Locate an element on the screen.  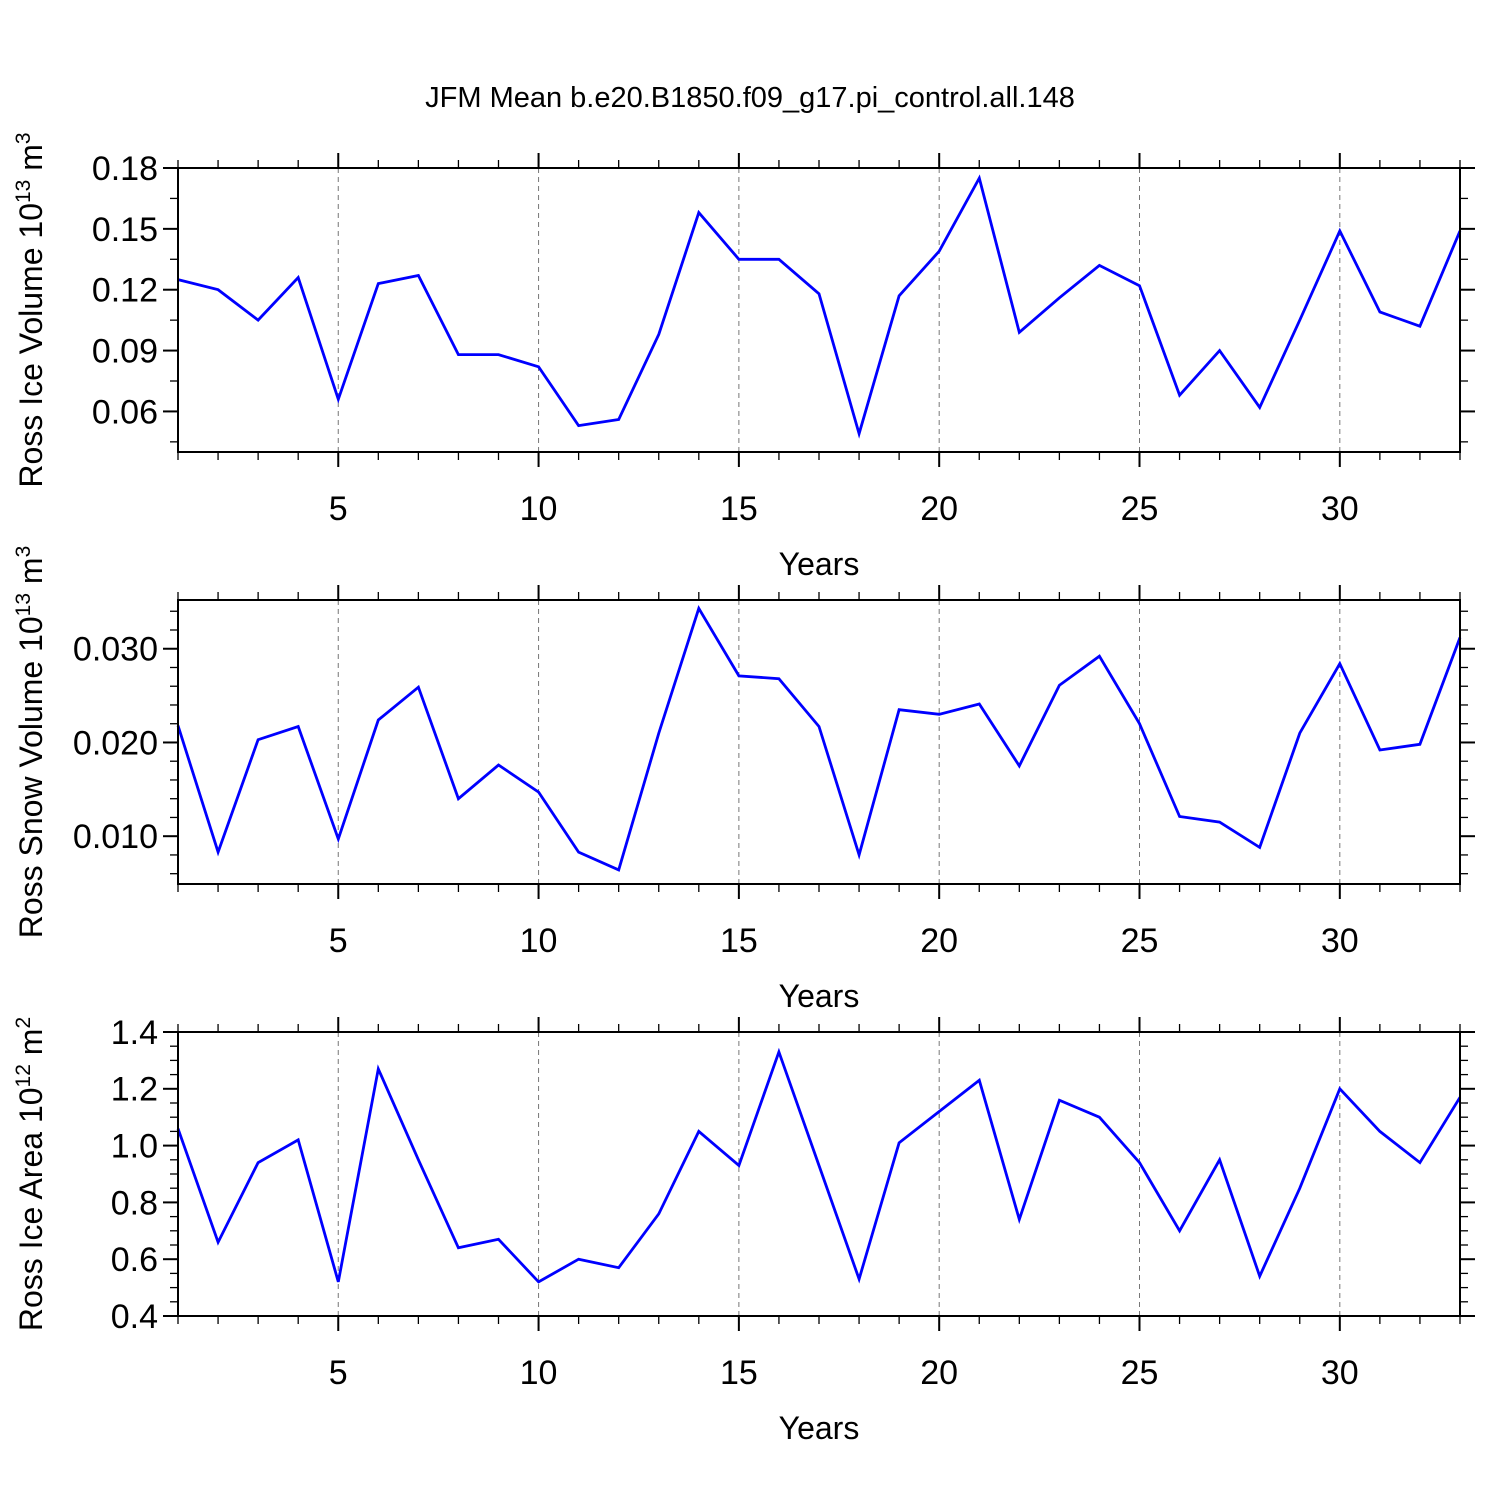
y-tick-label: 0.010 is located at coordinates (115, 837).